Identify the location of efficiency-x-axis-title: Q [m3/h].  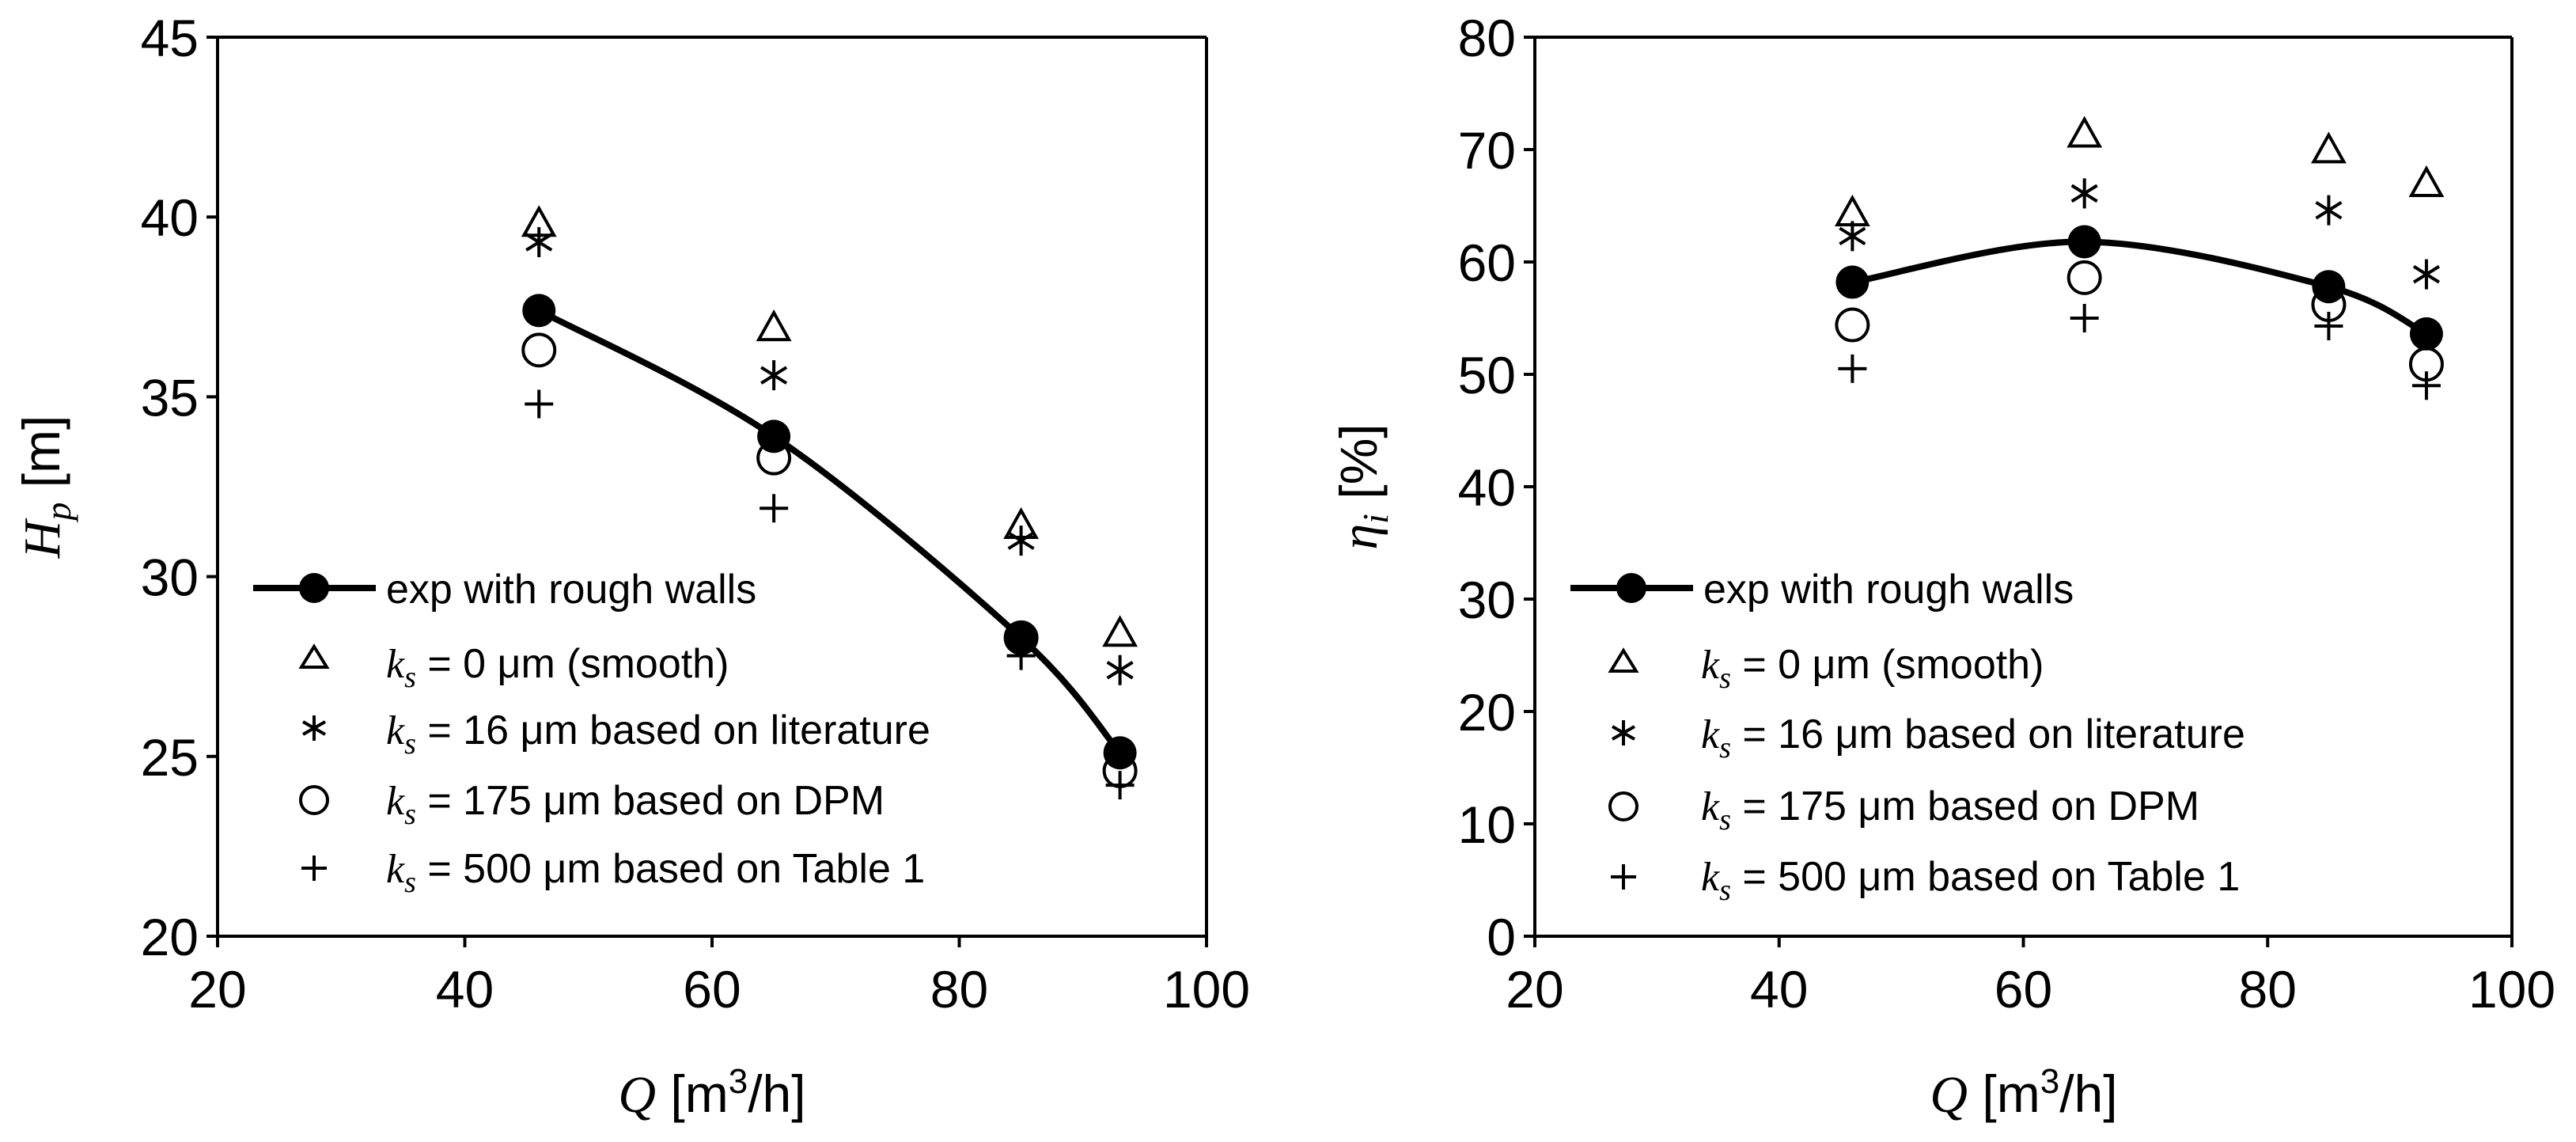
(2023, 1093).